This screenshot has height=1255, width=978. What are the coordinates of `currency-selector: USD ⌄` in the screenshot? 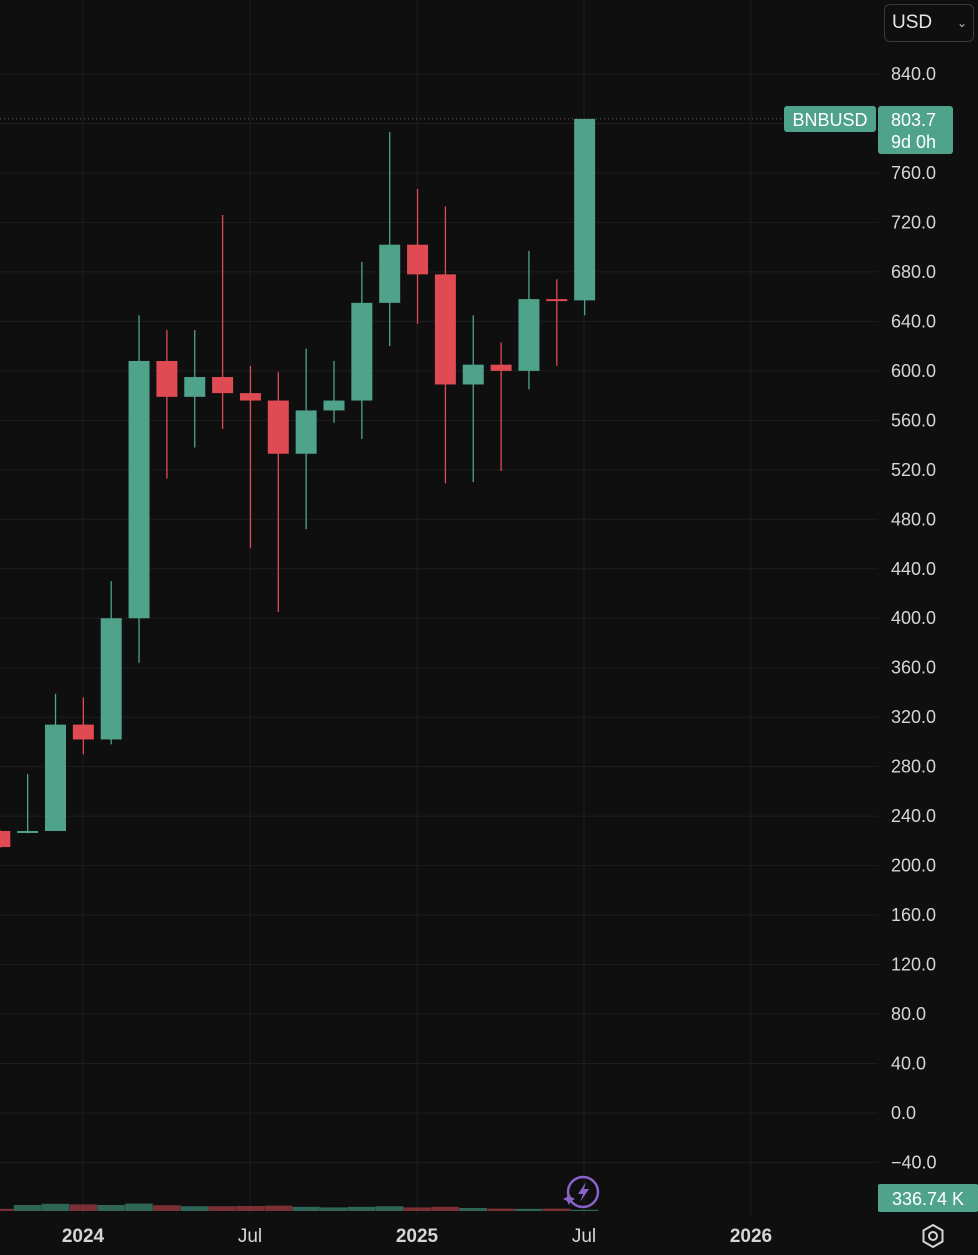 It's located at (929, 23).